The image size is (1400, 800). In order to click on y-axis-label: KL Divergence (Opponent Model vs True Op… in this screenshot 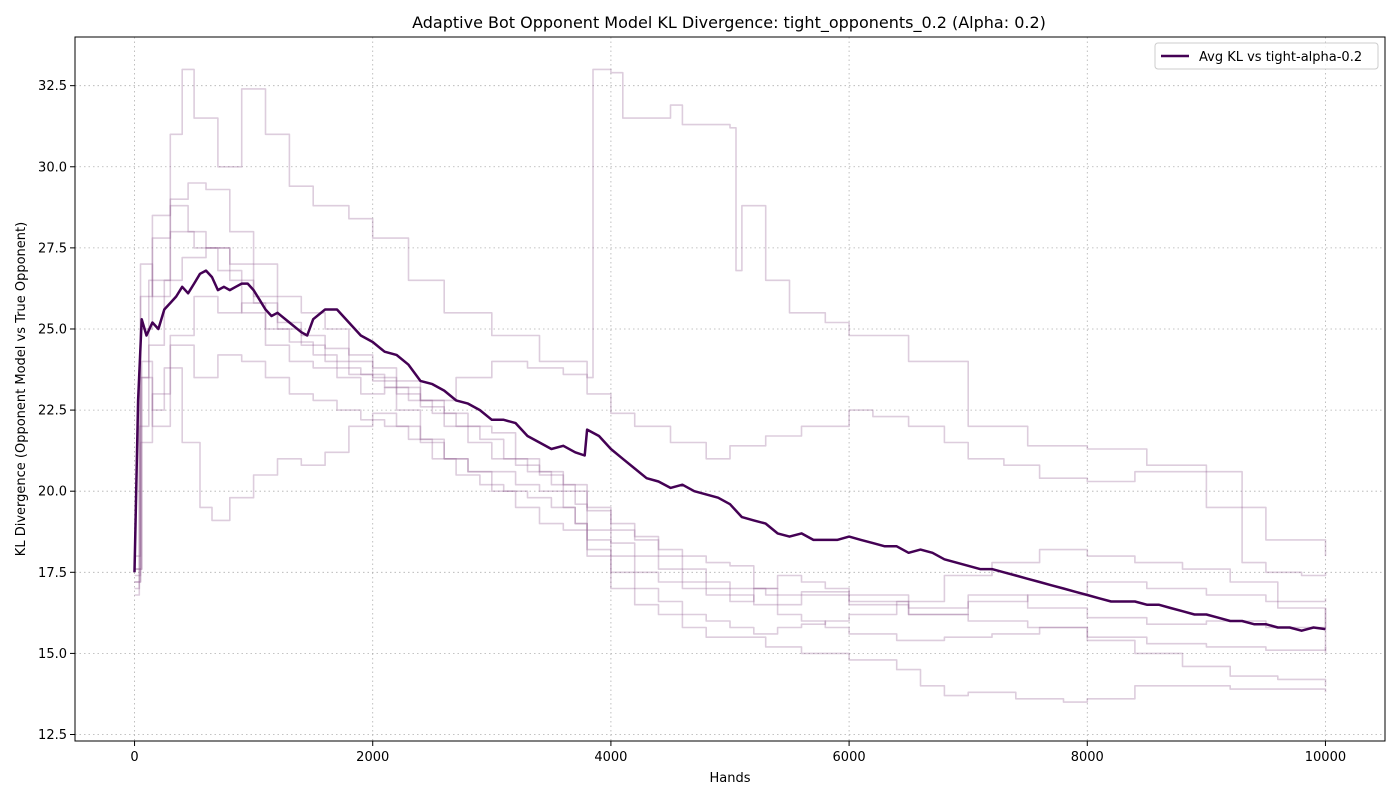, I will do `click(21, 389)`.